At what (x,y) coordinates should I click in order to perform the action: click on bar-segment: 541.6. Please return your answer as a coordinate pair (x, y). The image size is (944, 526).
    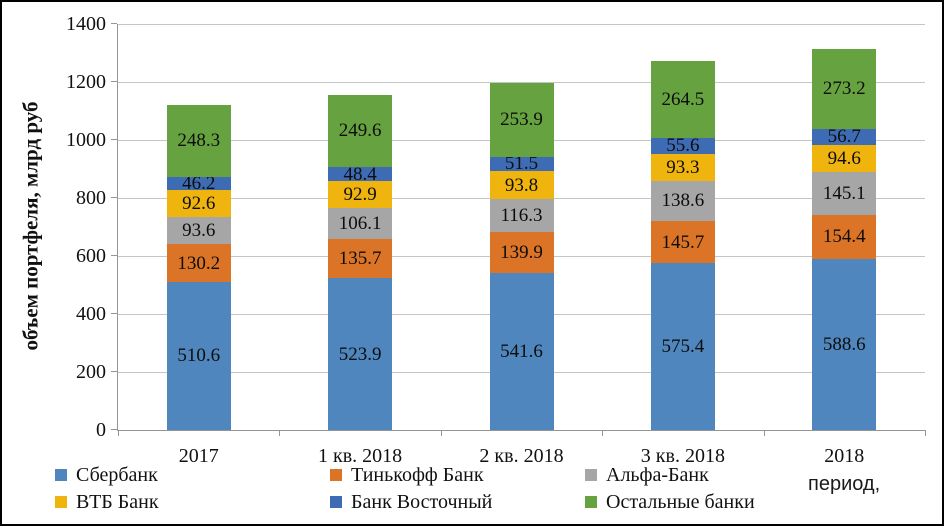
    Looking at the image, I should click on (521, 351).